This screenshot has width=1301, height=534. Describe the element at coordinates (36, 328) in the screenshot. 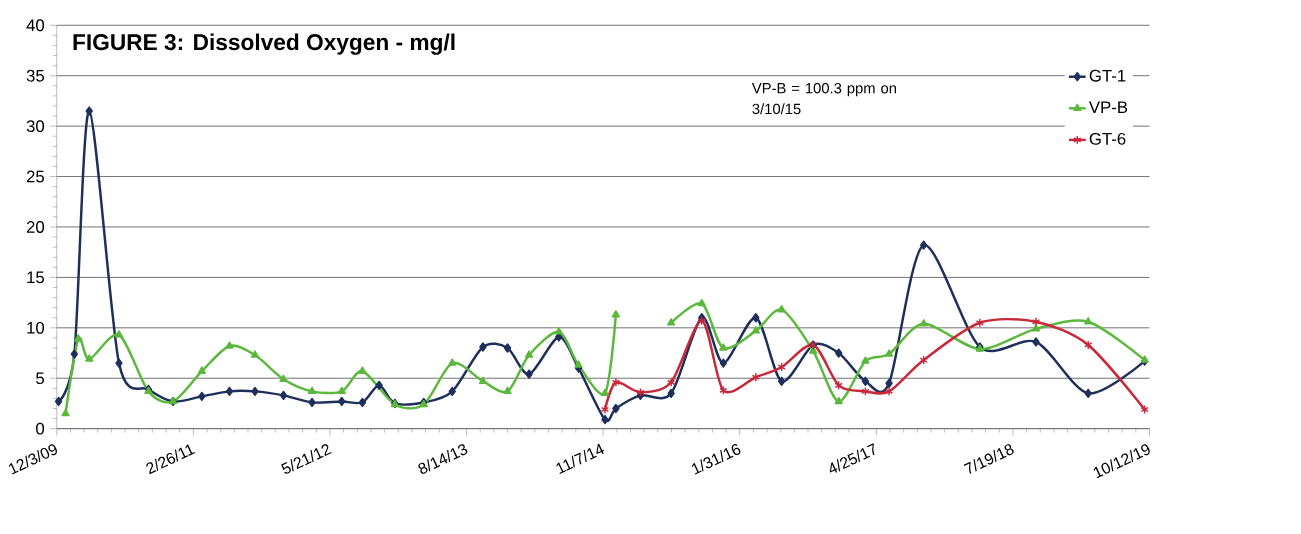

I see `y-tick-label: 10` at that location.